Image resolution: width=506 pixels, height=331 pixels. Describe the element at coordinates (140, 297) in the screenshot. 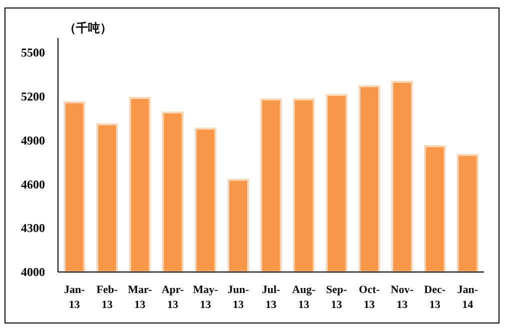

I see `x-tick-label: Mar-13` at that location.